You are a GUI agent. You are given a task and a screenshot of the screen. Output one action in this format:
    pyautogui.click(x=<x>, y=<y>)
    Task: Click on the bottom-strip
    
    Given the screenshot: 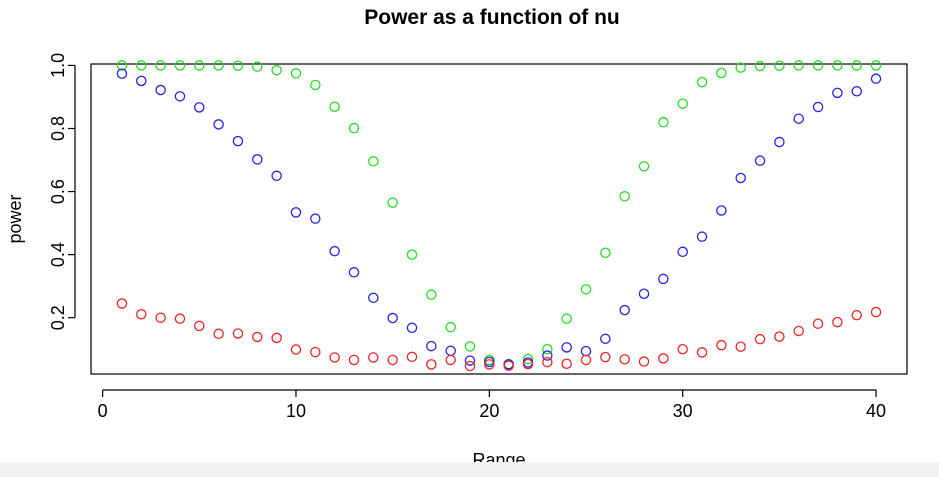 What is the action you would take?
    pyautogui.click(x=469, y=469)
    